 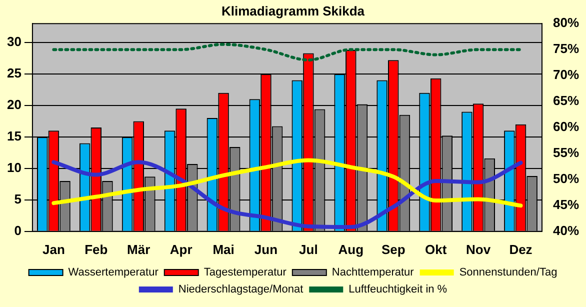 What do you see at coordinates (351, 249) in the screenshot?
I see `x-tick-label: Aug` at bounding box center [351, 249].